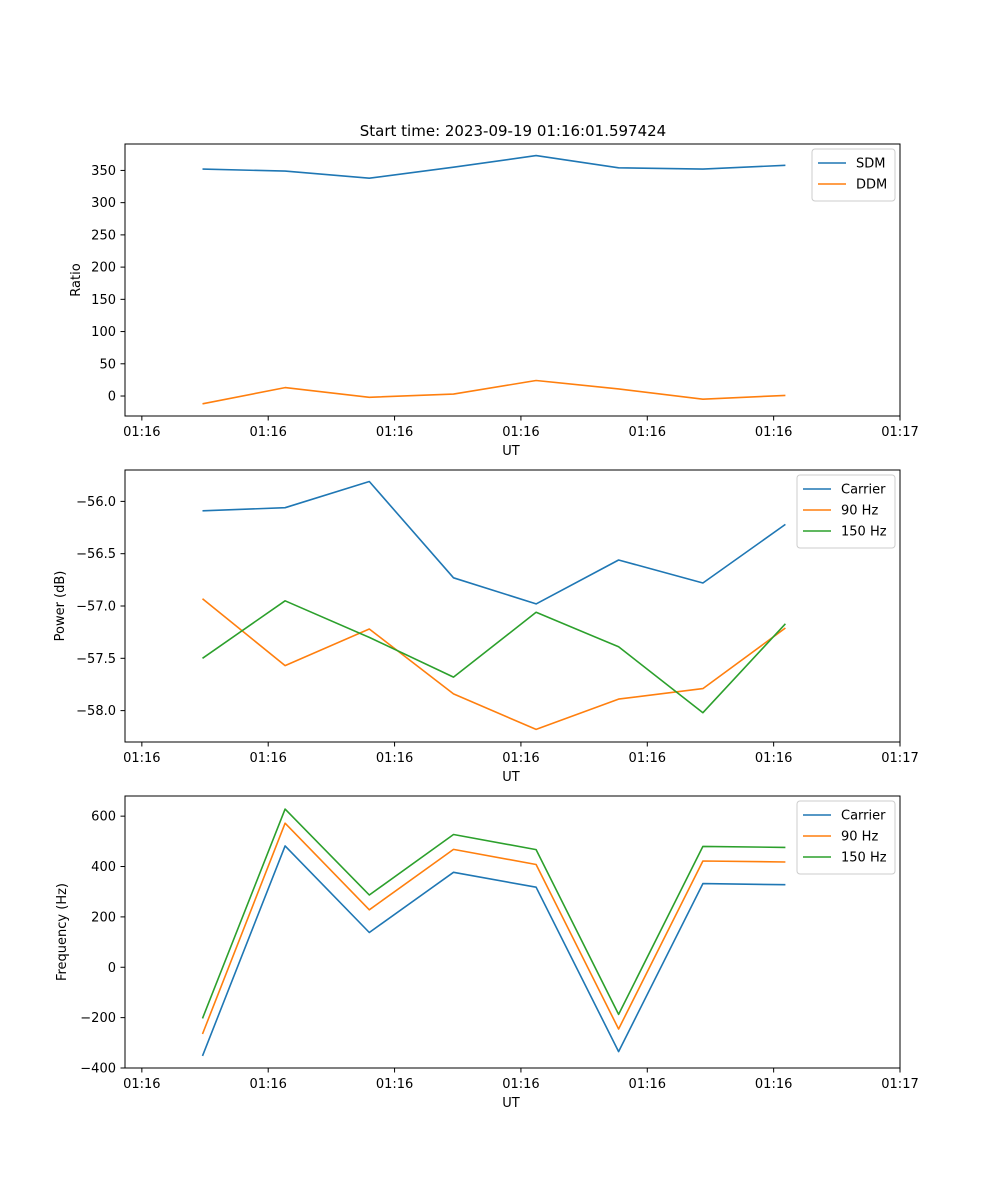  What do you see at coordinates (98, 1018) in the screenshot?
I see `frequency-y-tick-label: −200` at bounding box center [98, 1018].